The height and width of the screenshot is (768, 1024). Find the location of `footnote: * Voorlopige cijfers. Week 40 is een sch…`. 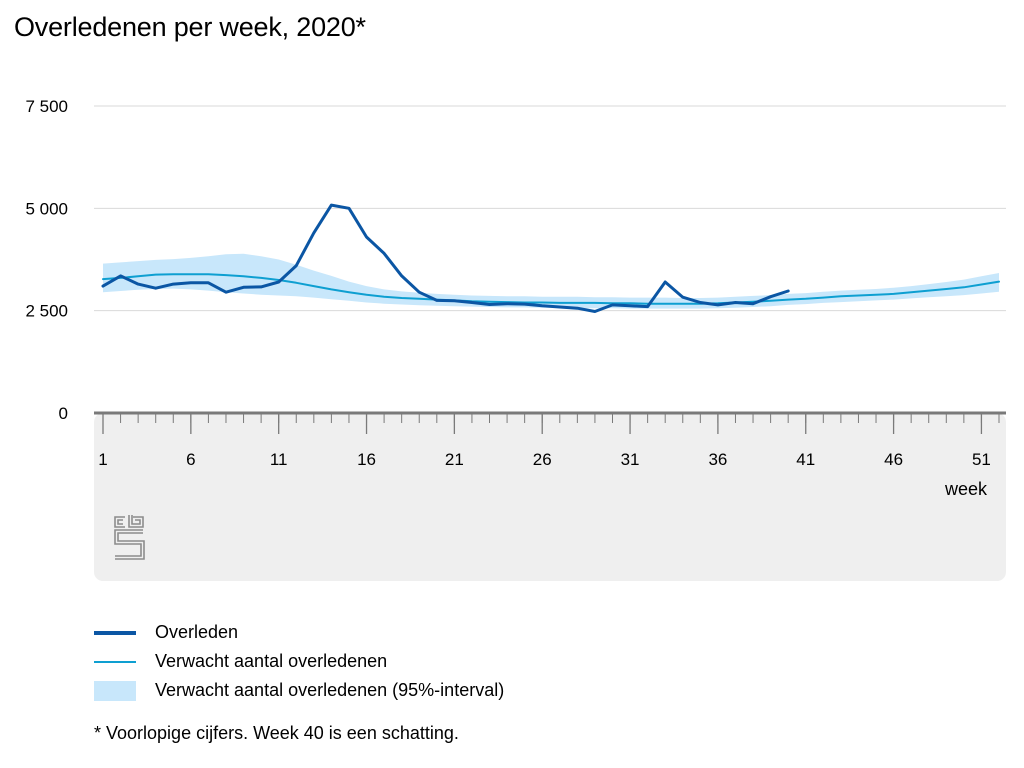

footnote: * Voorlopige cijfers. Week 40 is een sch… is located at coordinates (276, 733).